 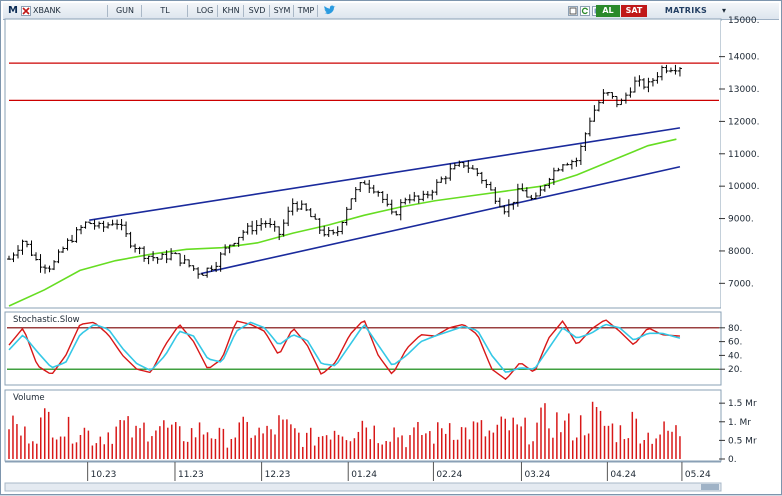 What do you see at coordinates (282, 11) in the screenshot?
I see `sym-button: SYM` at bounding box center [282, 11].